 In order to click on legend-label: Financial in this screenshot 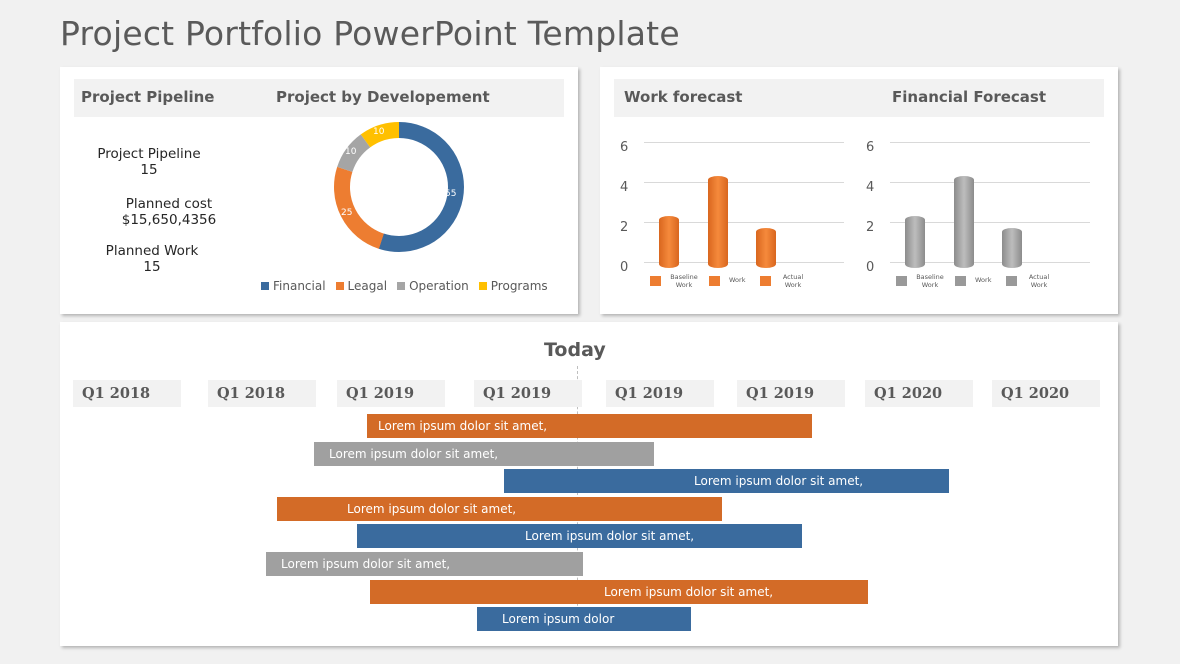, I will do `click(299, 286)`.